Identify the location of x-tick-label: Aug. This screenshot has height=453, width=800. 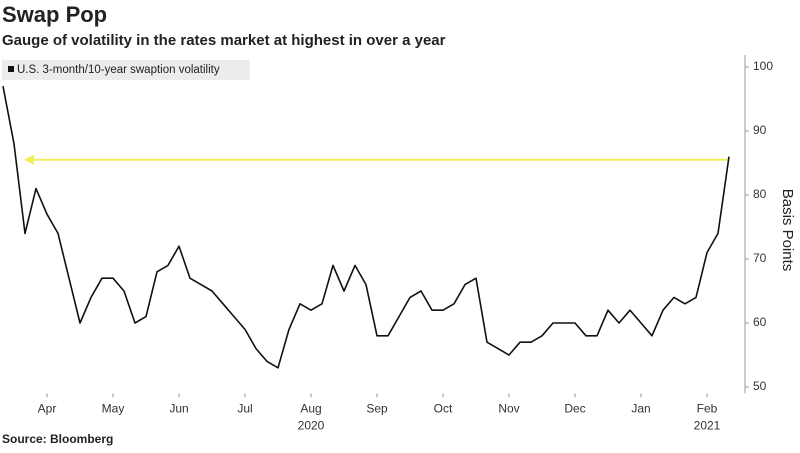
(310, 409).